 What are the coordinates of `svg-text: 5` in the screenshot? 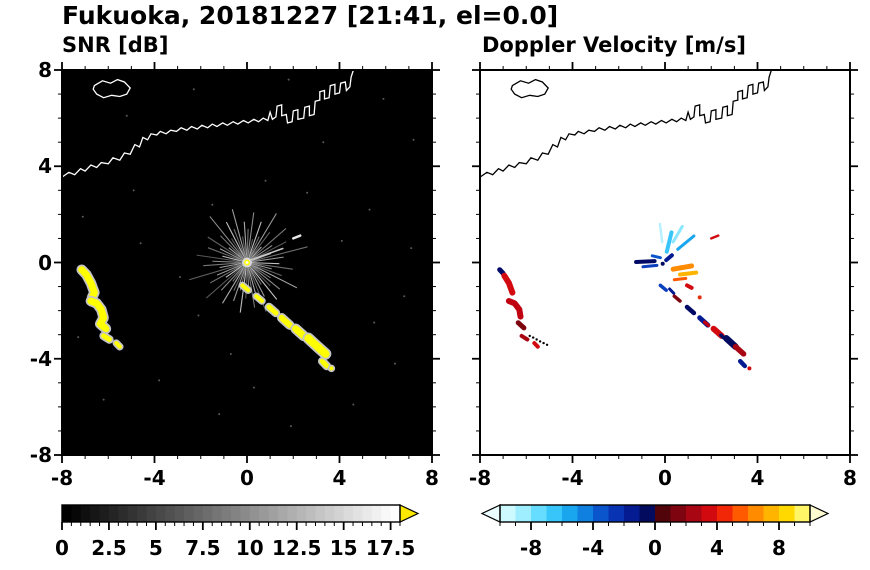 It's located at (156, 548).